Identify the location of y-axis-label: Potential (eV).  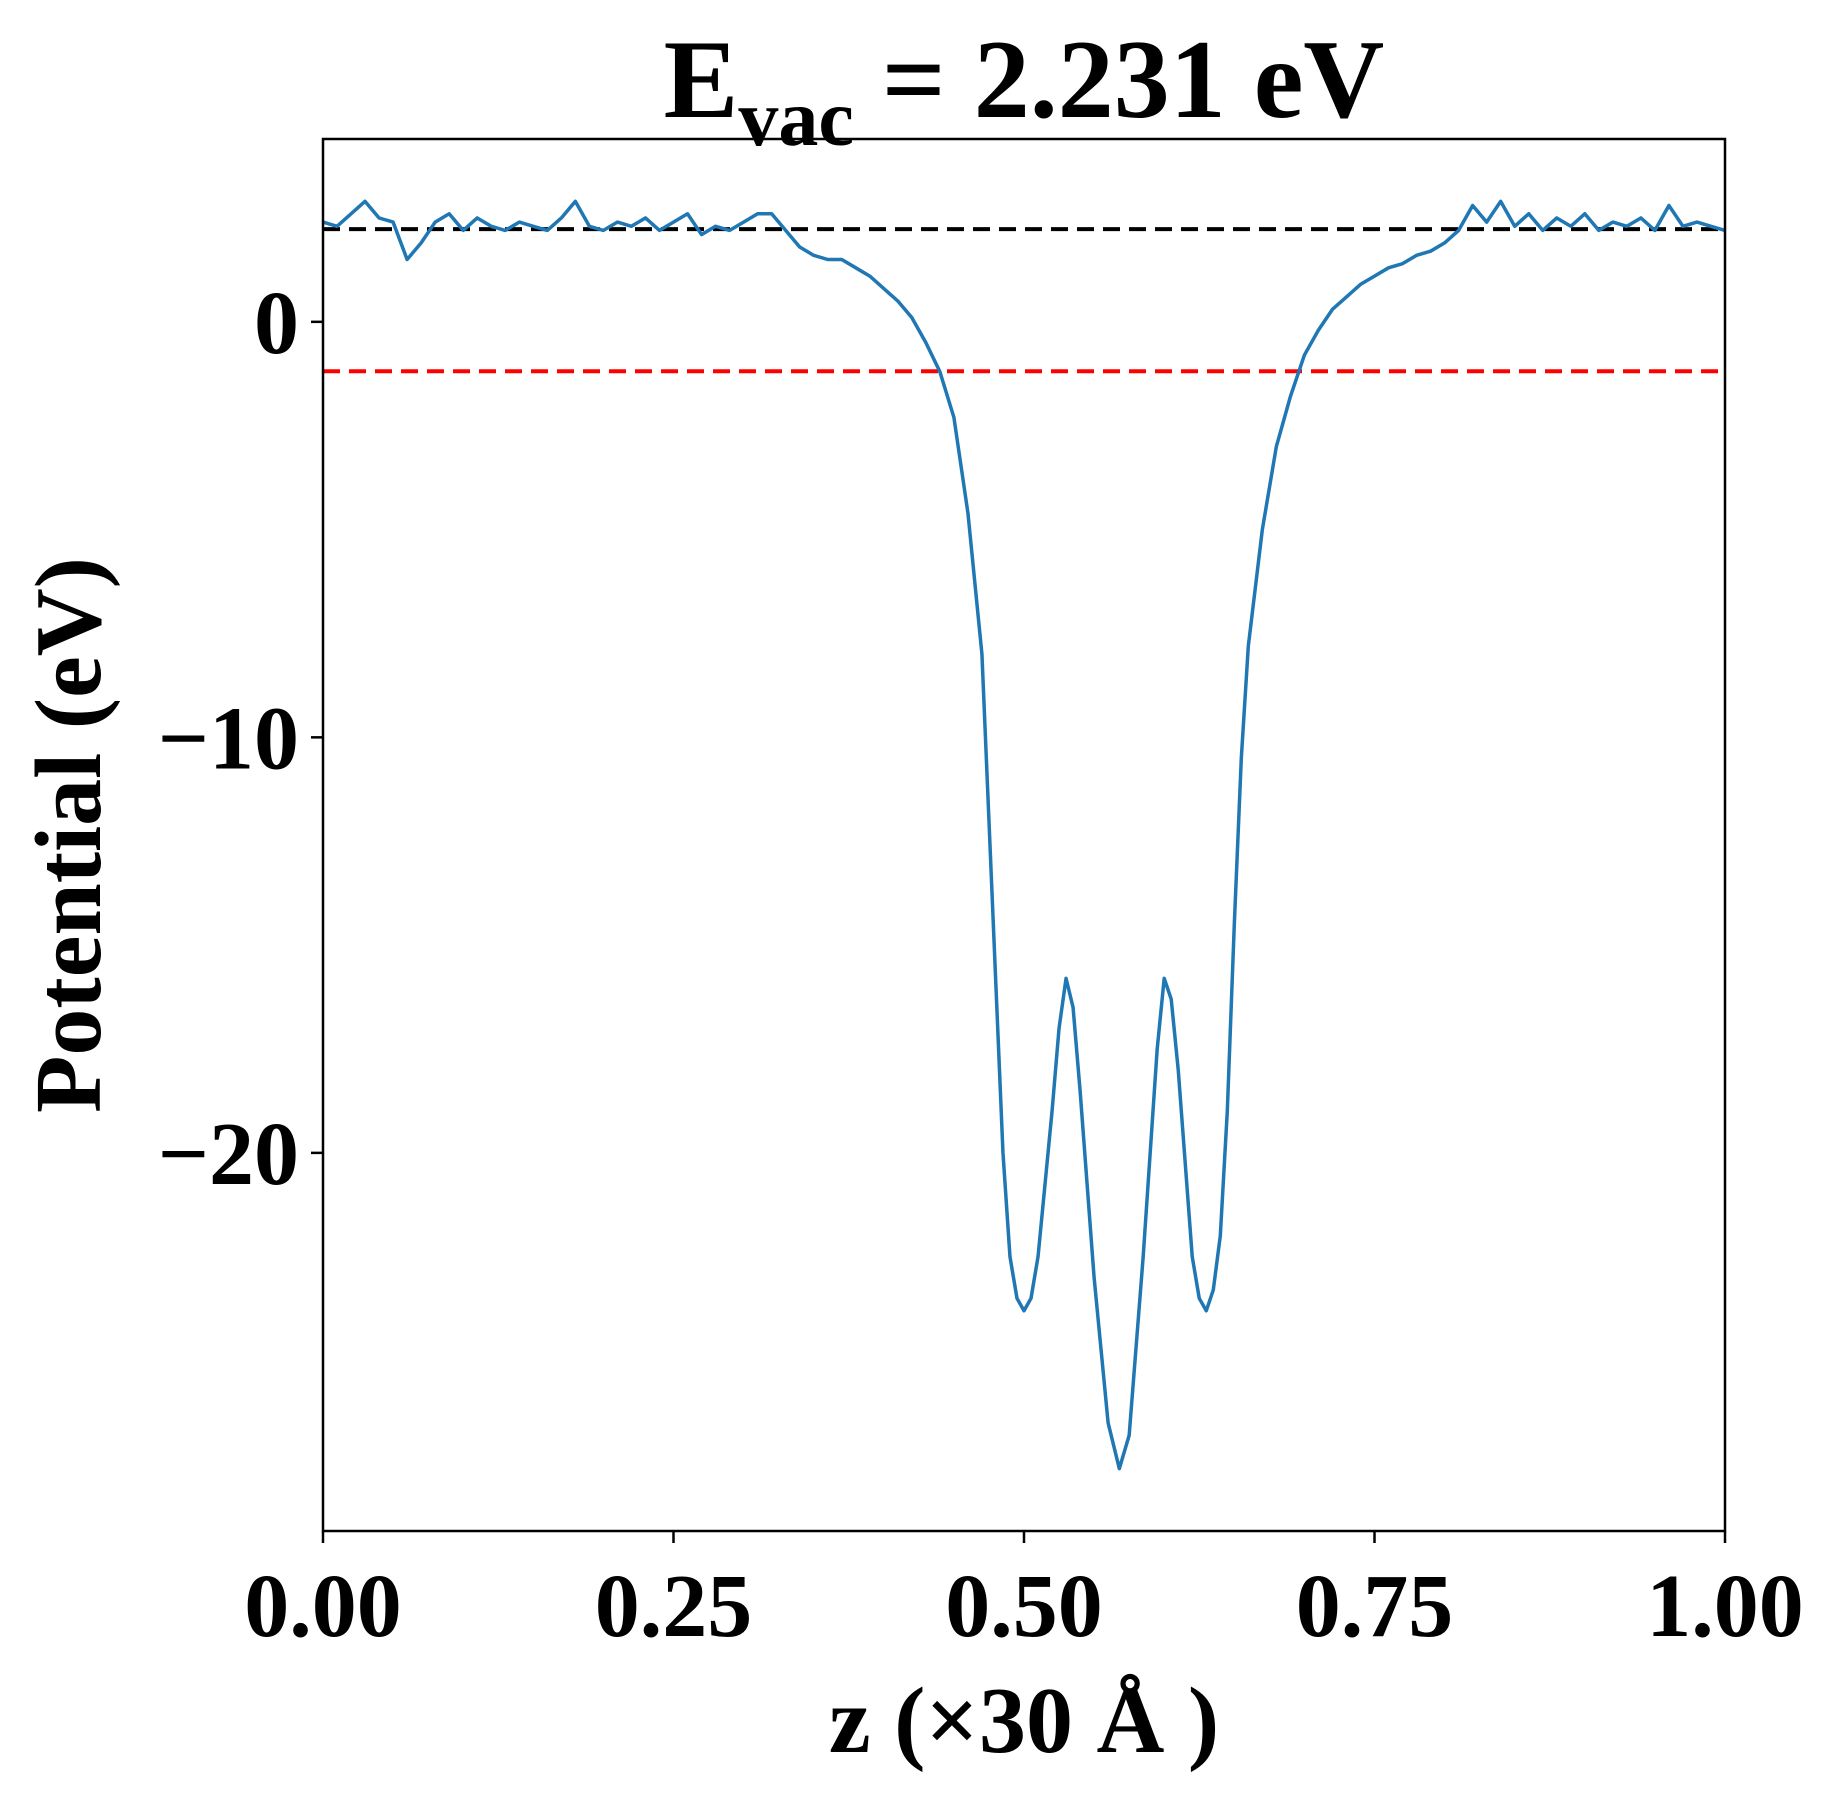
(69, 835).